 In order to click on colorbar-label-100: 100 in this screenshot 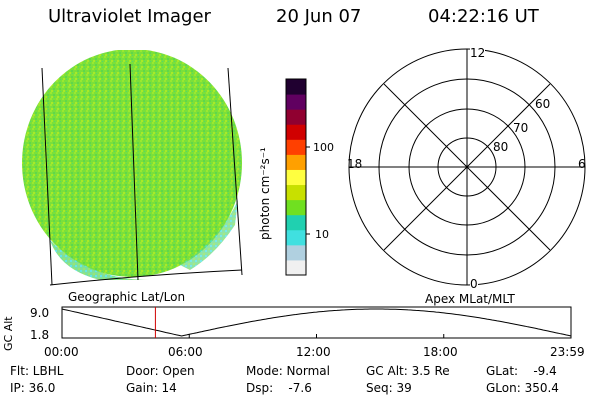, I will do `click(323, 147)`.